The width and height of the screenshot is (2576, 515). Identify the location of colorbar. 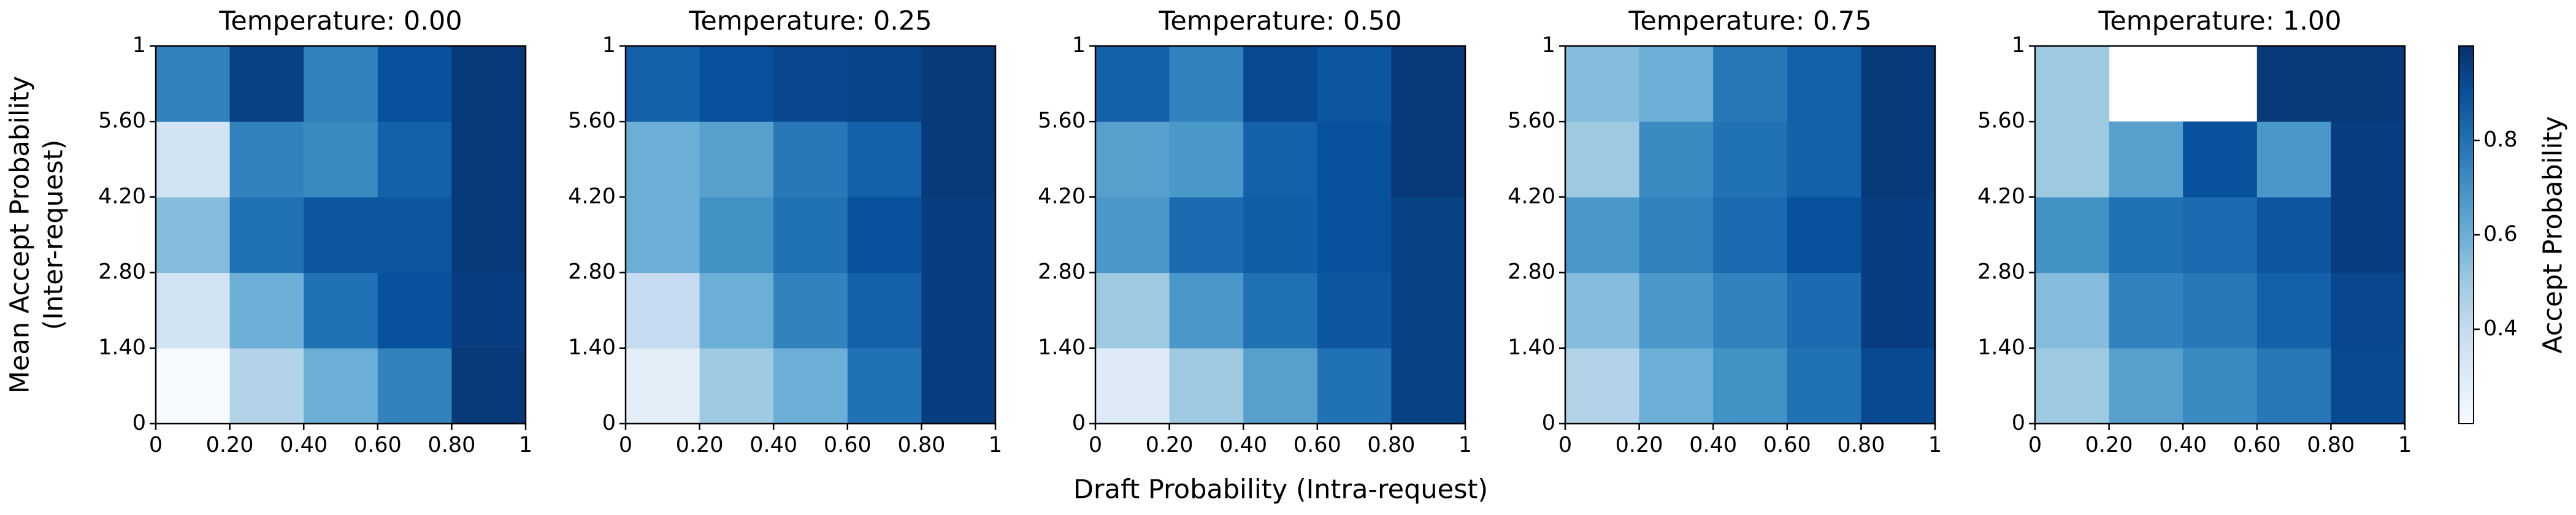
(2466, 235).